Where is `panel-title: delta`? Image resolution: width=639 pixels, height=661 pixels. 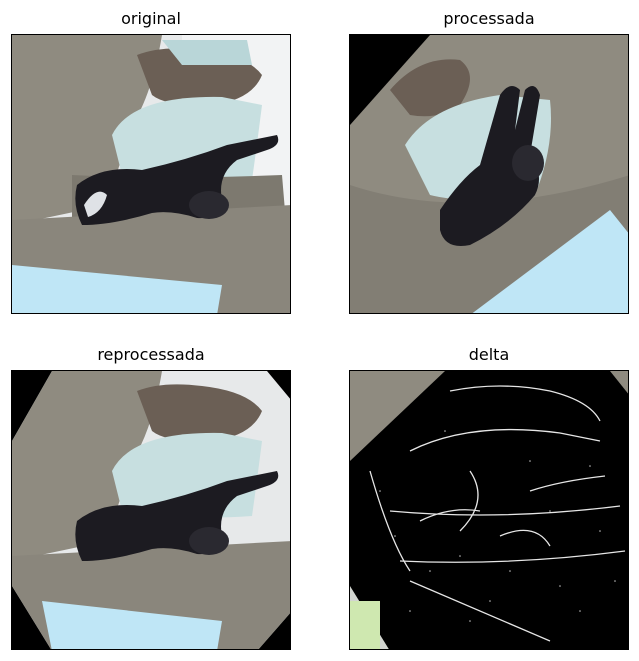
panel-title: delta is located at coordinates (489, 354).